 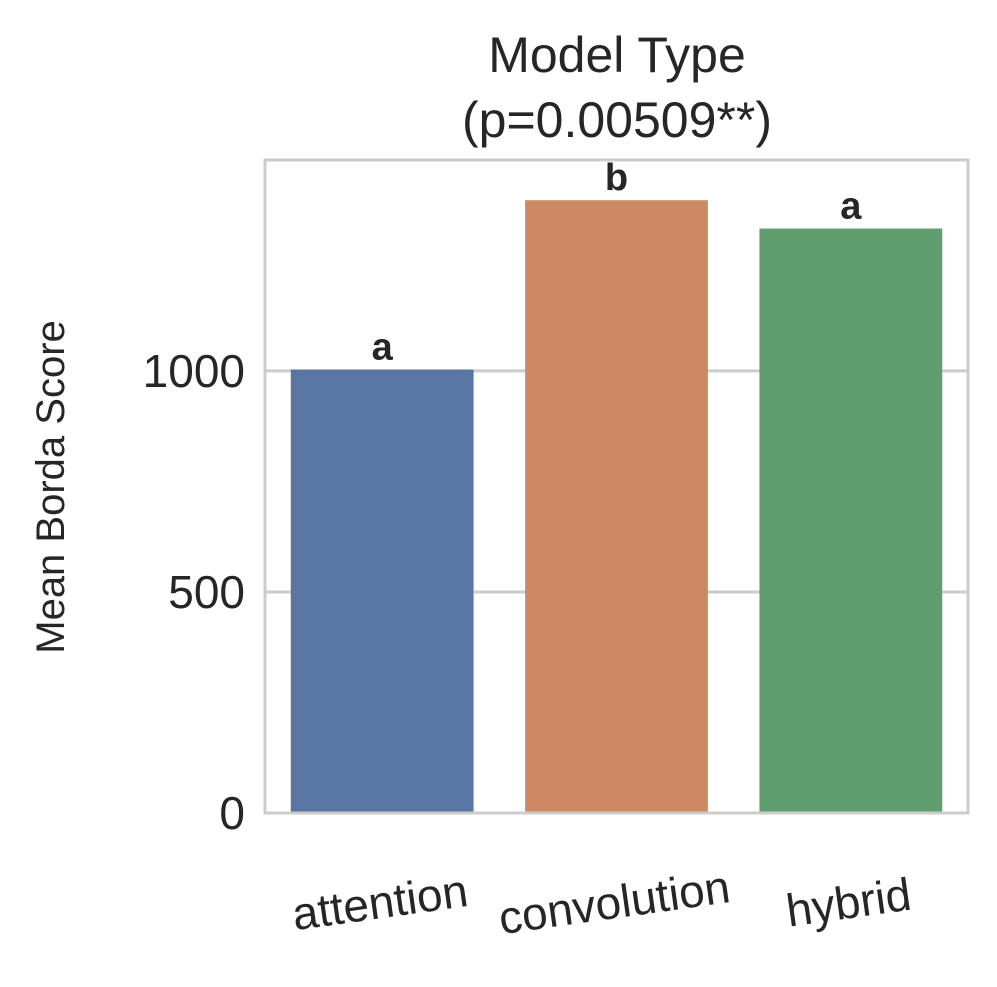 I want to click on significance-letter-convolution: b, so click(x=616, y=178).